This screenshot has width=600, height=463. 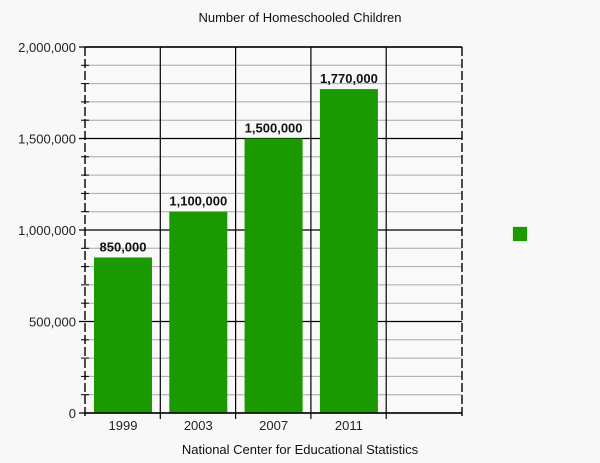 What do you see at coordinates (47, 139) in the screenshot?
I see `y-tick-label: 1,500,000` at bounding box center [47, 139].